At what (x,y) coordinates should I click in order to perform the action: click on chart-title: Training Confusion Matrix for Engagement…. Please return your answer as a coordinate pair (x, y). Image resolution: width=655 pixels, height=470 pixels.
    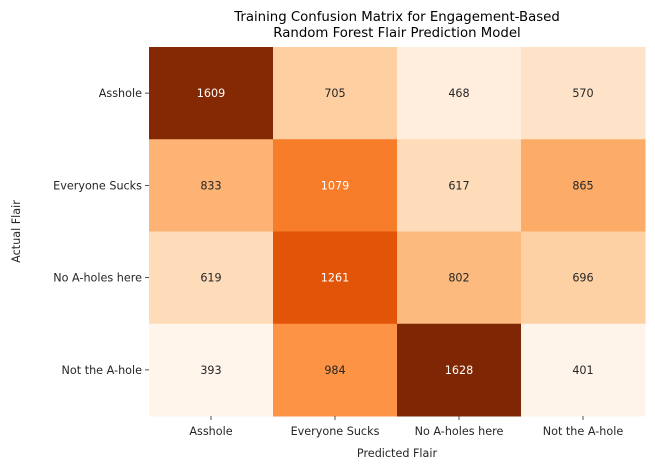
    Looking at the image, I should click on (396, 25).